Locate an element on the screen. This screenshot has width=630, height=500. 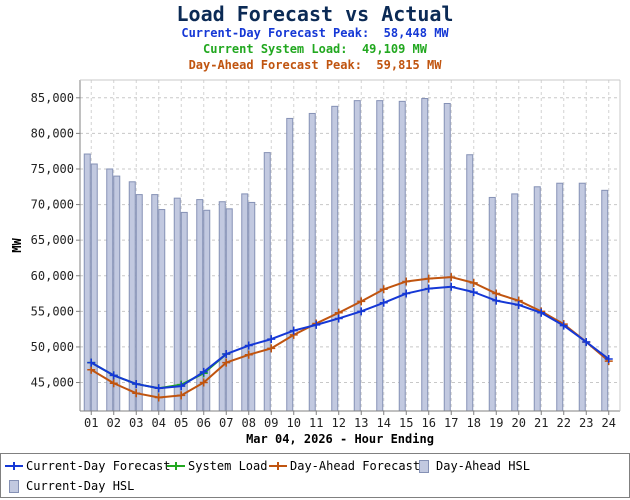
legend-line-icon is located at coordinates (278, 466).